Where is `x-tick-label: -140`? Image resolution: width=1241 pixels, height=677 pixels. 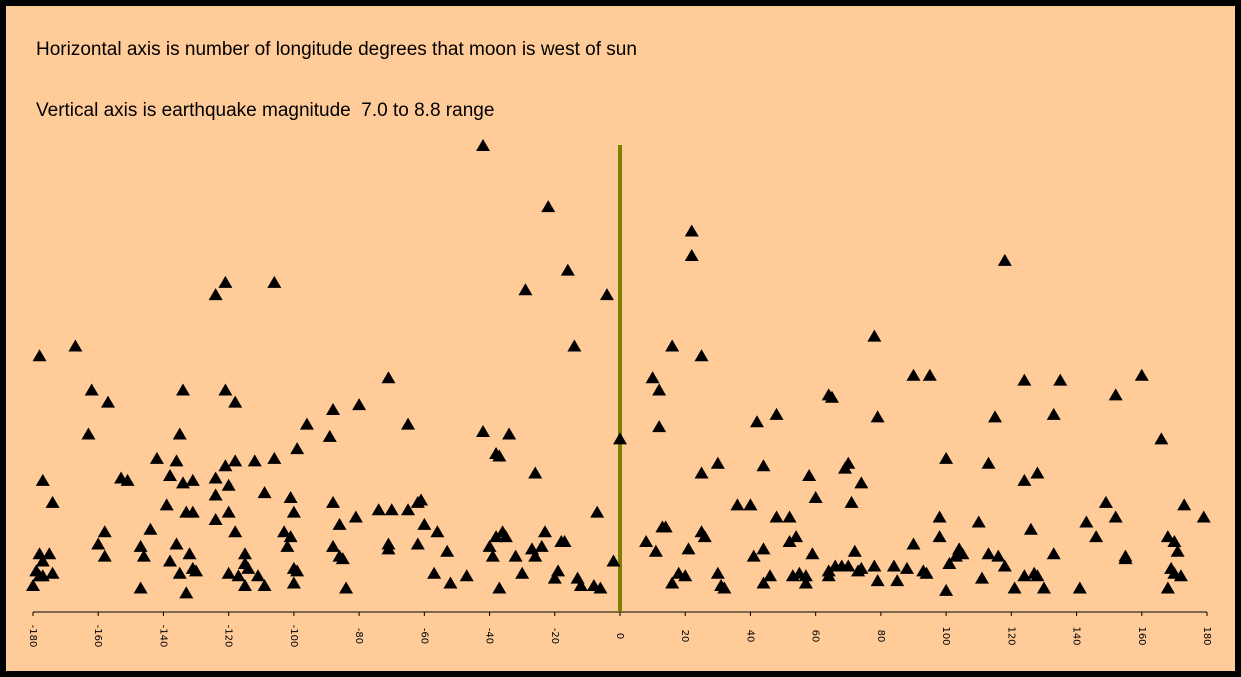 x-tick-label: -140 is located at coordinates (162, 636).